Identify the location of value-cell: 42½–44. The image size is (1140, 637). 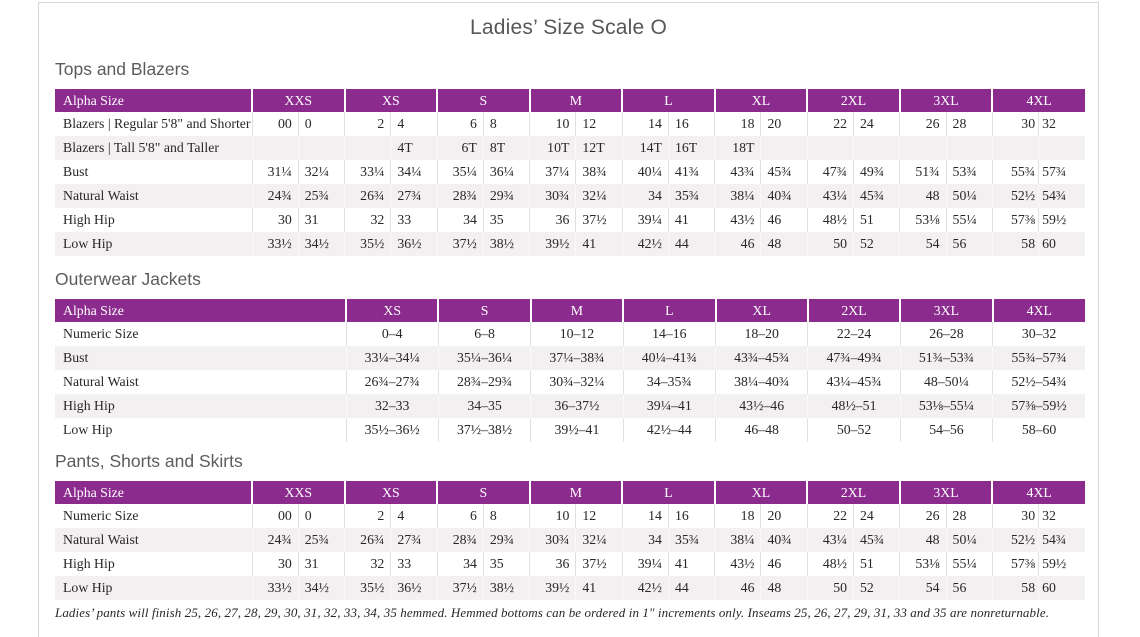
(669, 430).